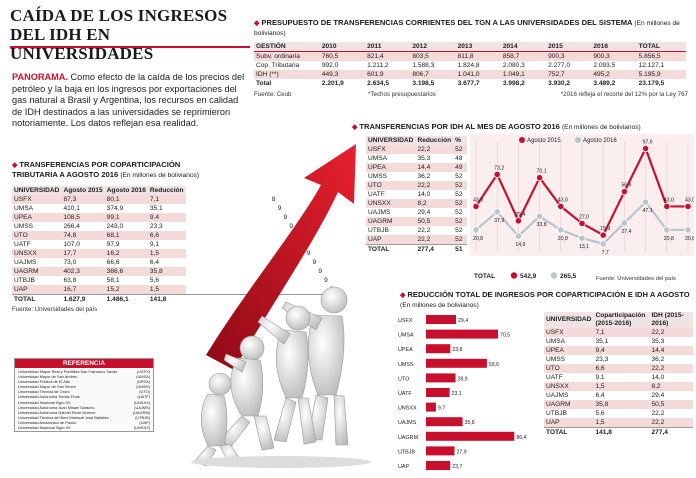  What do you see at coordinates (621, 368) in the screenshot?
I see `table-cell: 6,6` at bounding box center [621, 368].